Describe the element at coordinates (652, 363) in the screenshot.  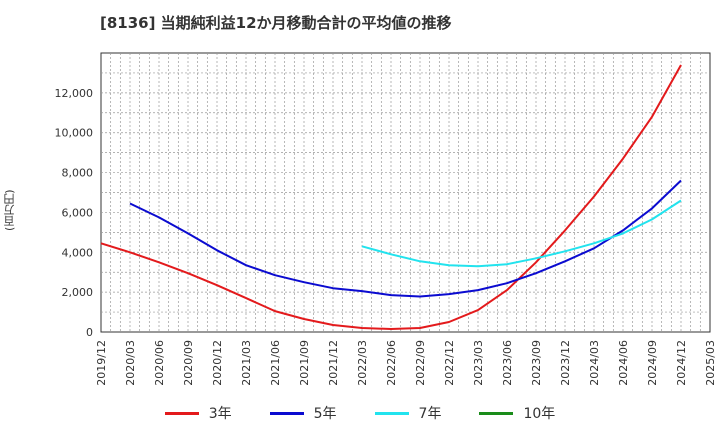
I see `x-tick-label: 2024/09` at that location.